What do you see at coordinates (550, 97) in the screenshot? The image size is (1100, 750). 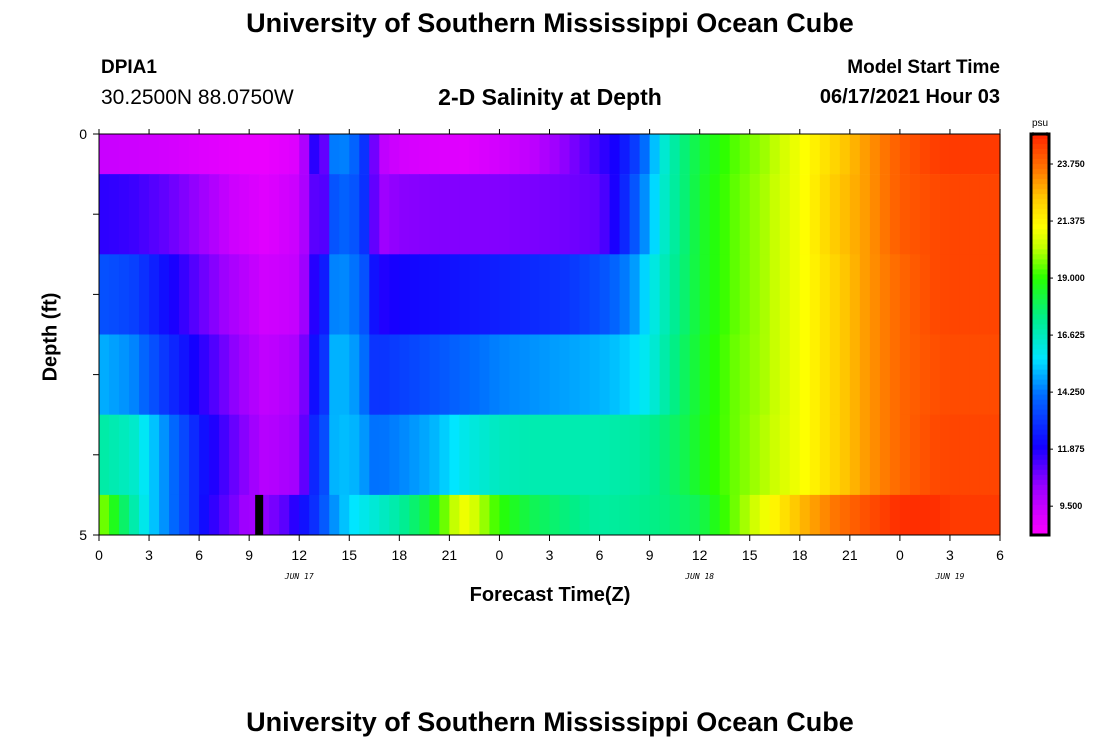 I see `chart-title: 2-D Salinity at Depth` at bounding box center [550, 97].